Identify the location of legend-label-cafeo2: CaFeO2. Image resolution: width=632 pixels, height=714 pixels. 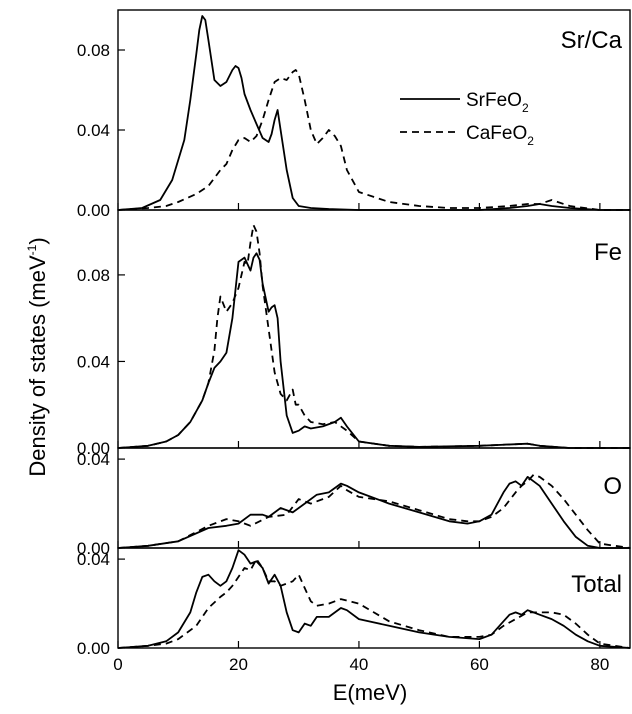
(500, 135).